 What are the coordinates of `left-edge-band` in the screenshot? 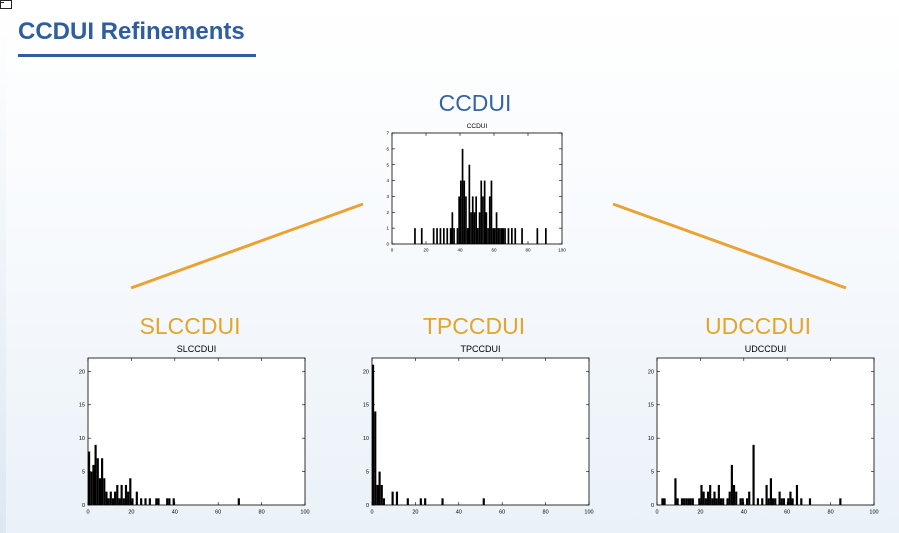 It's located at (3, 266).